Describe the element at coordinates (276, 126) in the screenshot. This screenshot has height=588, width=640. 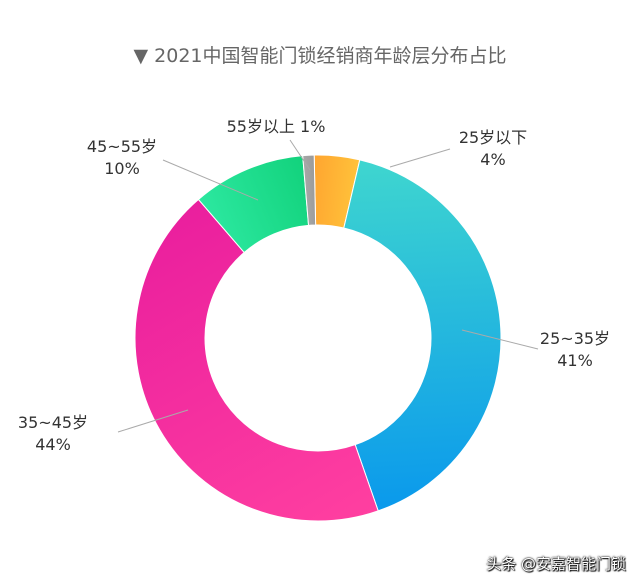
I see `slice-label-5: 55岁以上 1%` at that location.